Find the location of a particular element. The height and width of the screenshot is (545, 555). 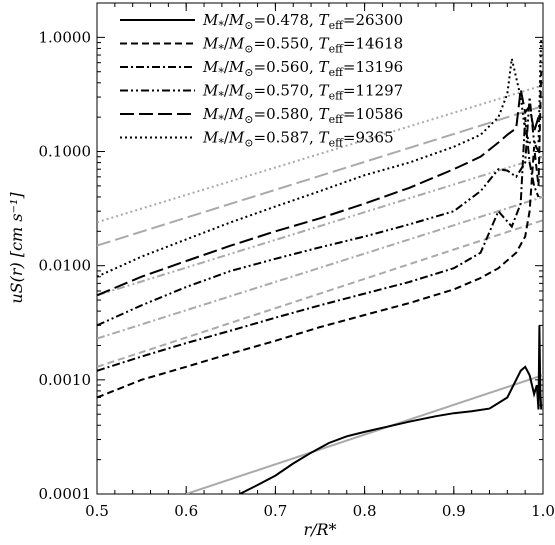

y-tick-label: 0.0100 is located at coordinates (65, 266).